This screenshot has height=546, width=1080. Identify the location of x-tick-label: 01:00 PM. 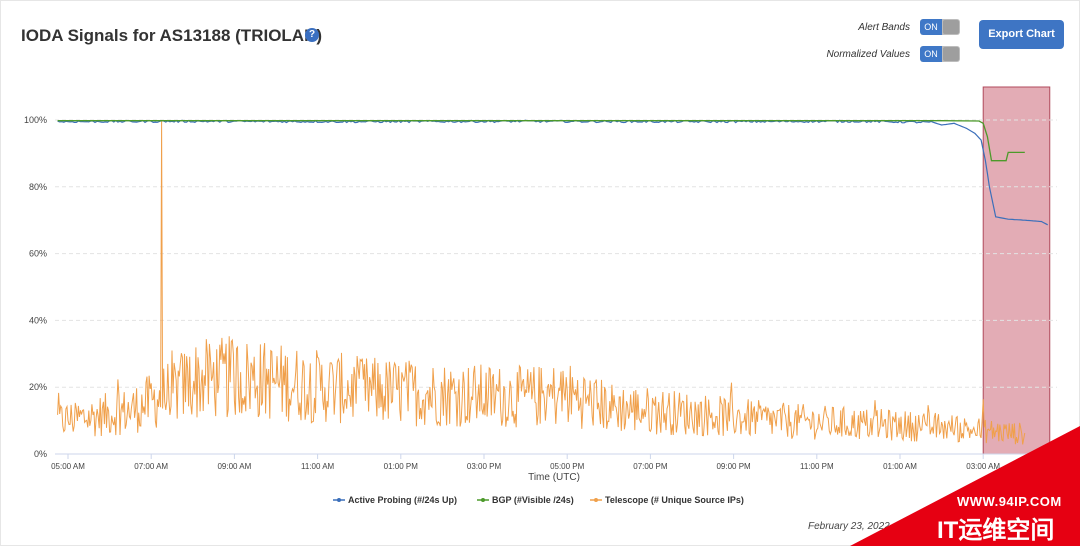
(401, 466).